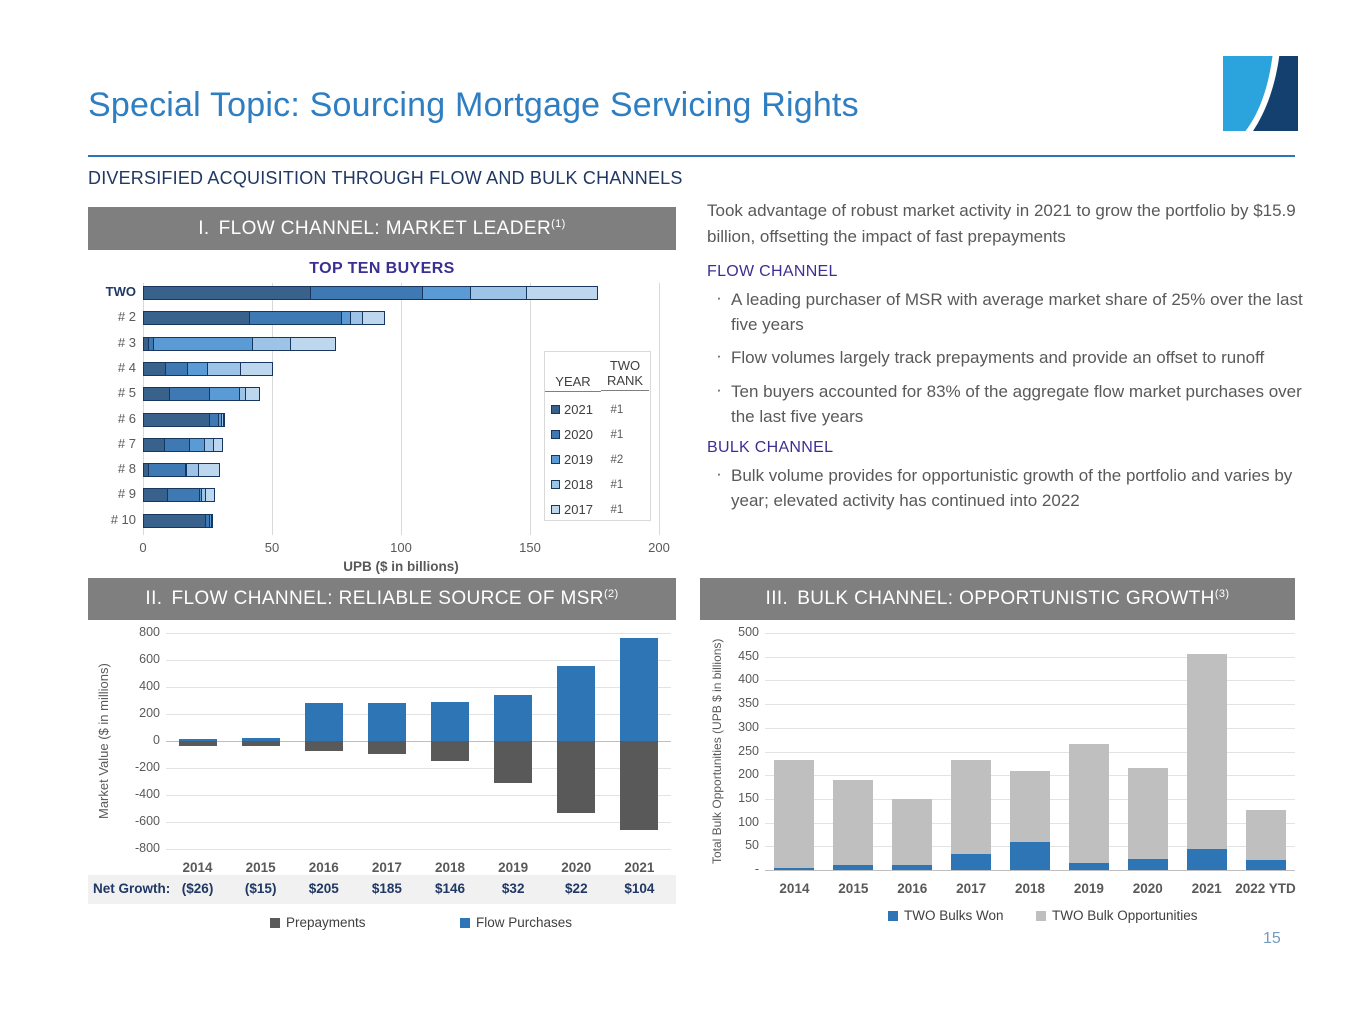 Image resolution: width=1365 pixels, height=1024 pixels. What do you see at coordinates (126, 393) in the screenshot?
I see `bar-category-label: # 5` at bounding box center [126, 393].